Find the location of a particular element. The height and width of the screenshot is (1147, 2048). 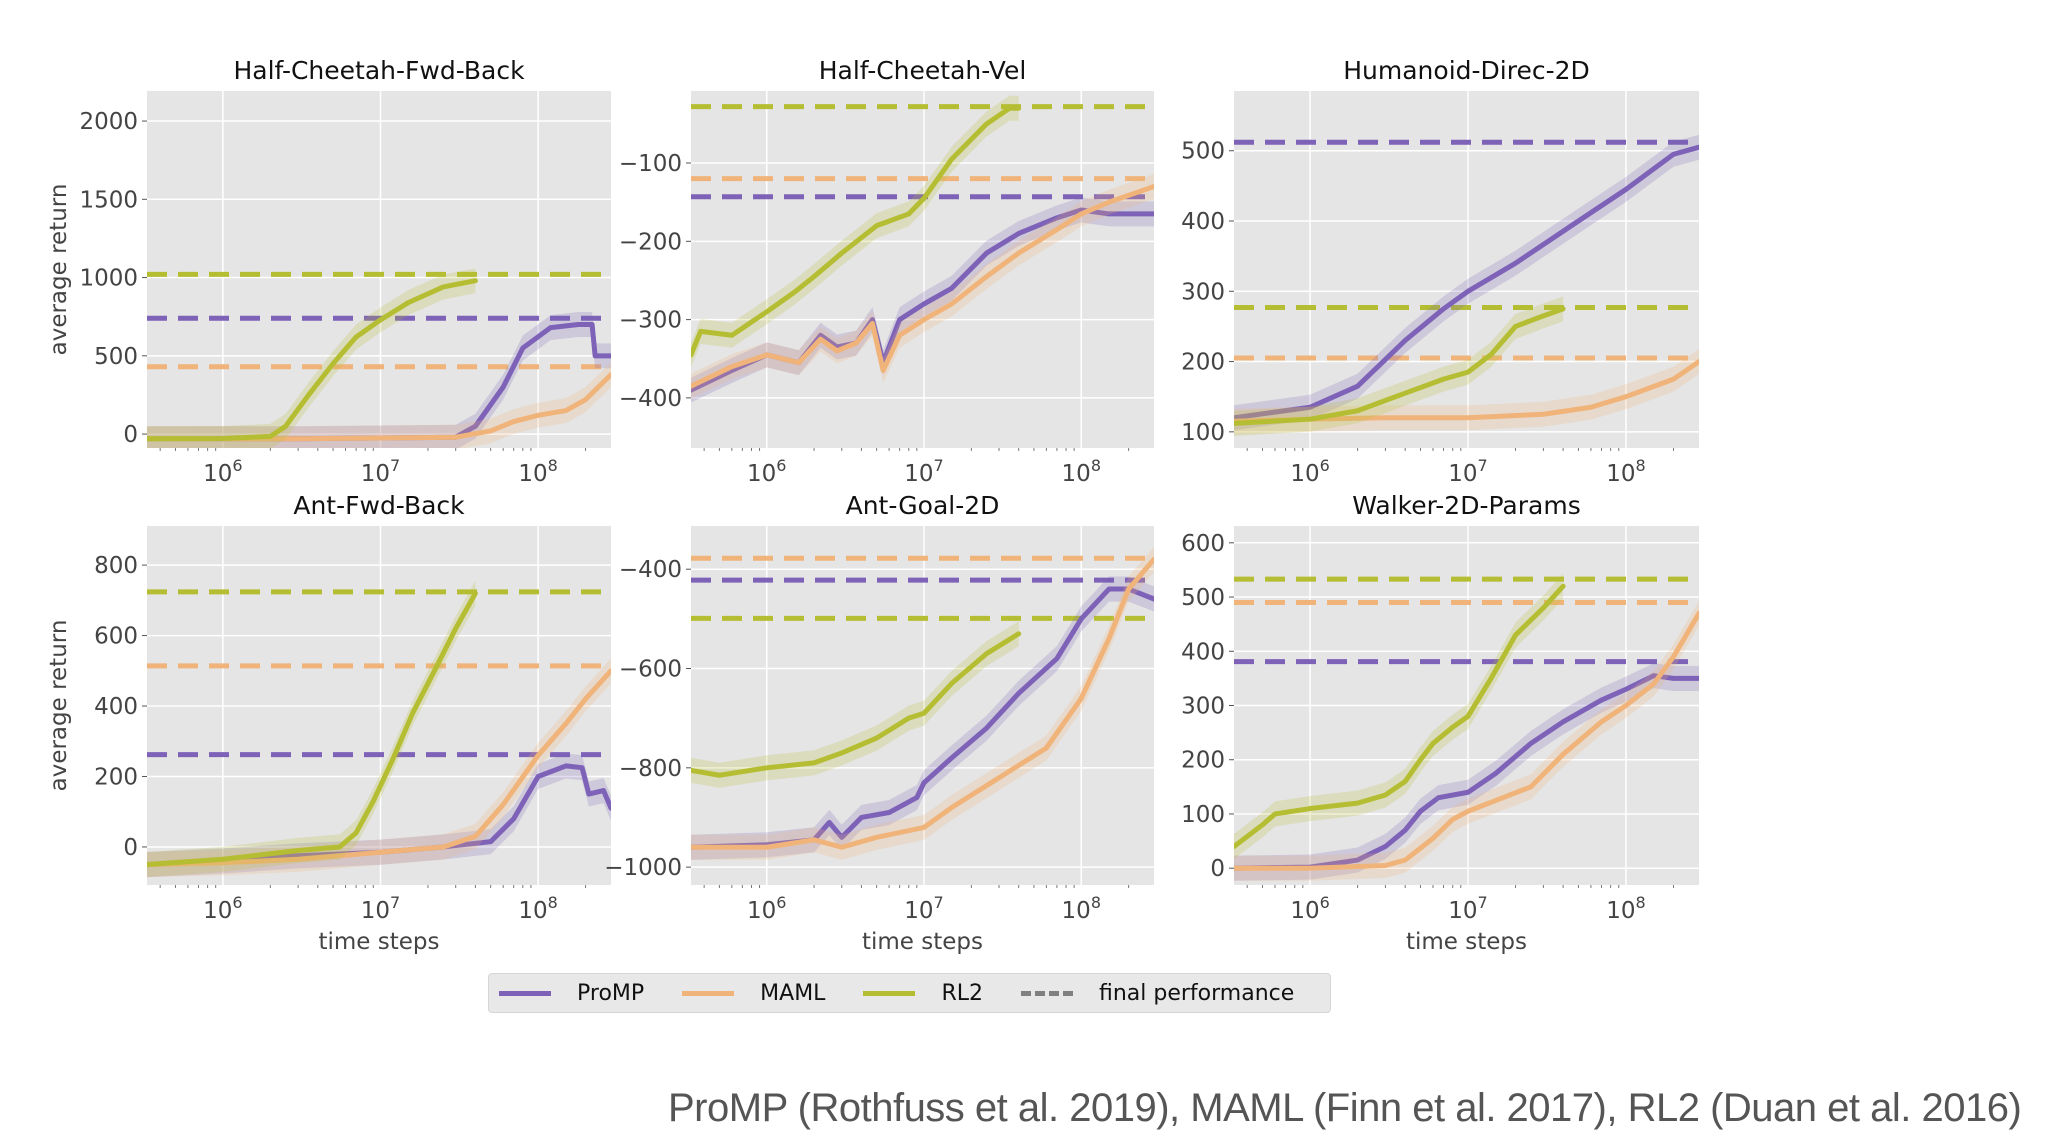

y-axis-label: average return is located at coordinates (59, 270).